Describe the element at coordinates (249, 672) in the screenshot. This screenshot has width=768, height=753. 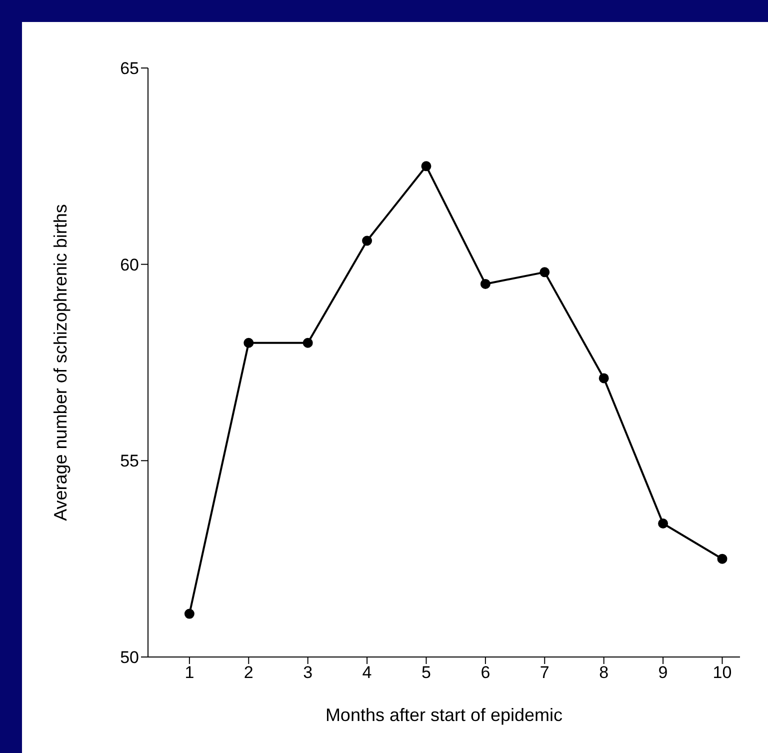
I see `x-tick-label: 2` at that location.